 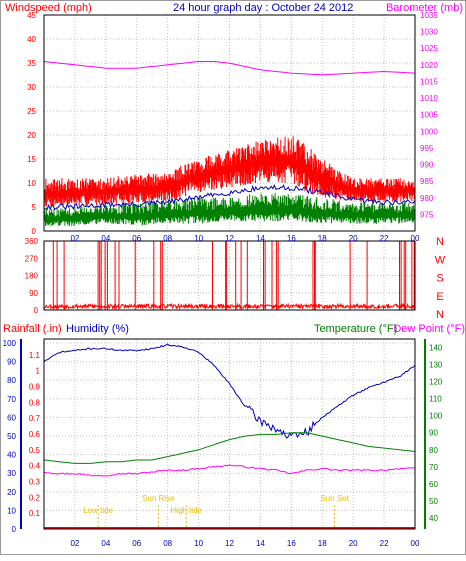 What do you see at coordinates (433, 433) in the screenshot?
I see `temperature-tick-label: 90` at bounding box center [433, 433].